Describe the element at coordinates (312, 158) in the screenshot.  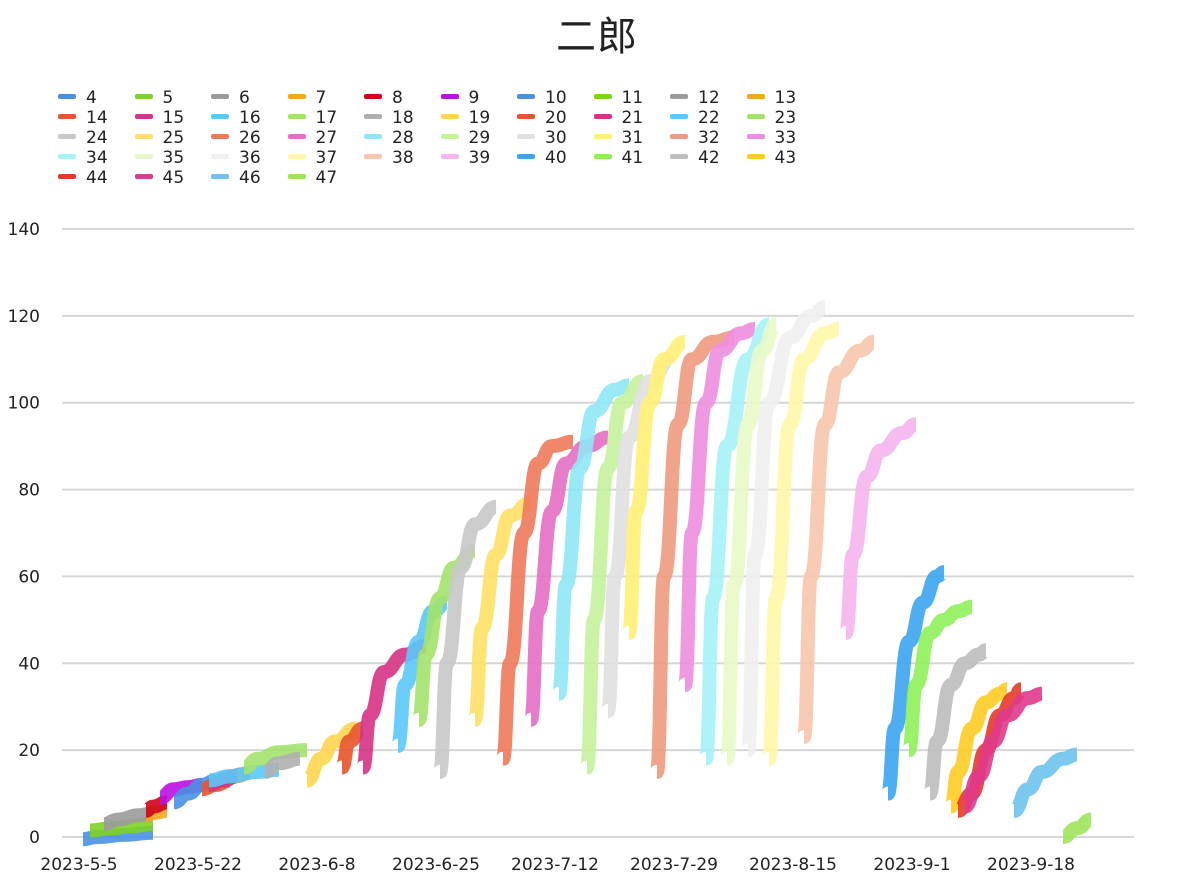
I see `legend-item-37: 37` at that location.